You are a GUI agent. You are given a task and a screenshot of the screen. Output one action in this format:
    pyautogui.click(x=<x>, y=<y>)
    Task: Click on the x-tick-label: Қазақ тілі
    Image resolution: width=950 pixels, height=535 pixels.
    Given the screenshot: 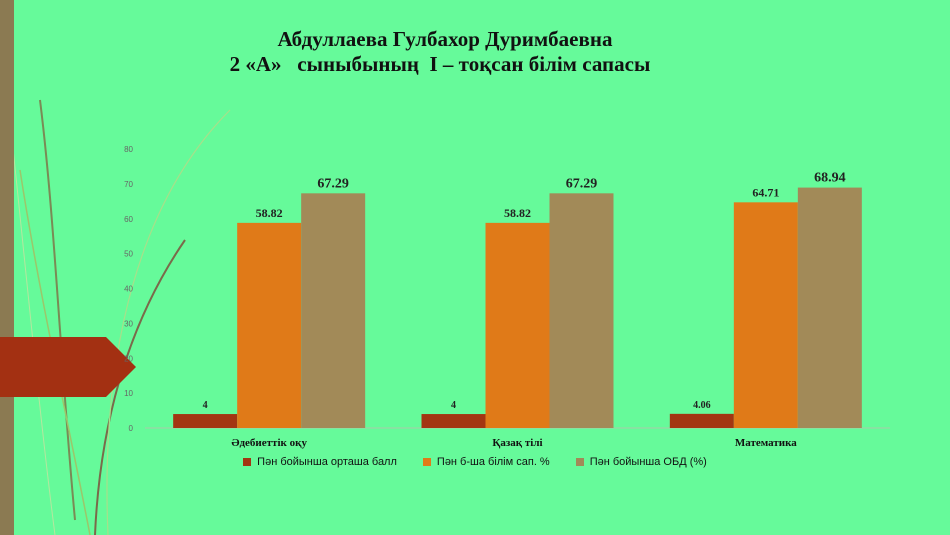 What is the action you would take?
    pyautogui.click(x=517, y=443)
    